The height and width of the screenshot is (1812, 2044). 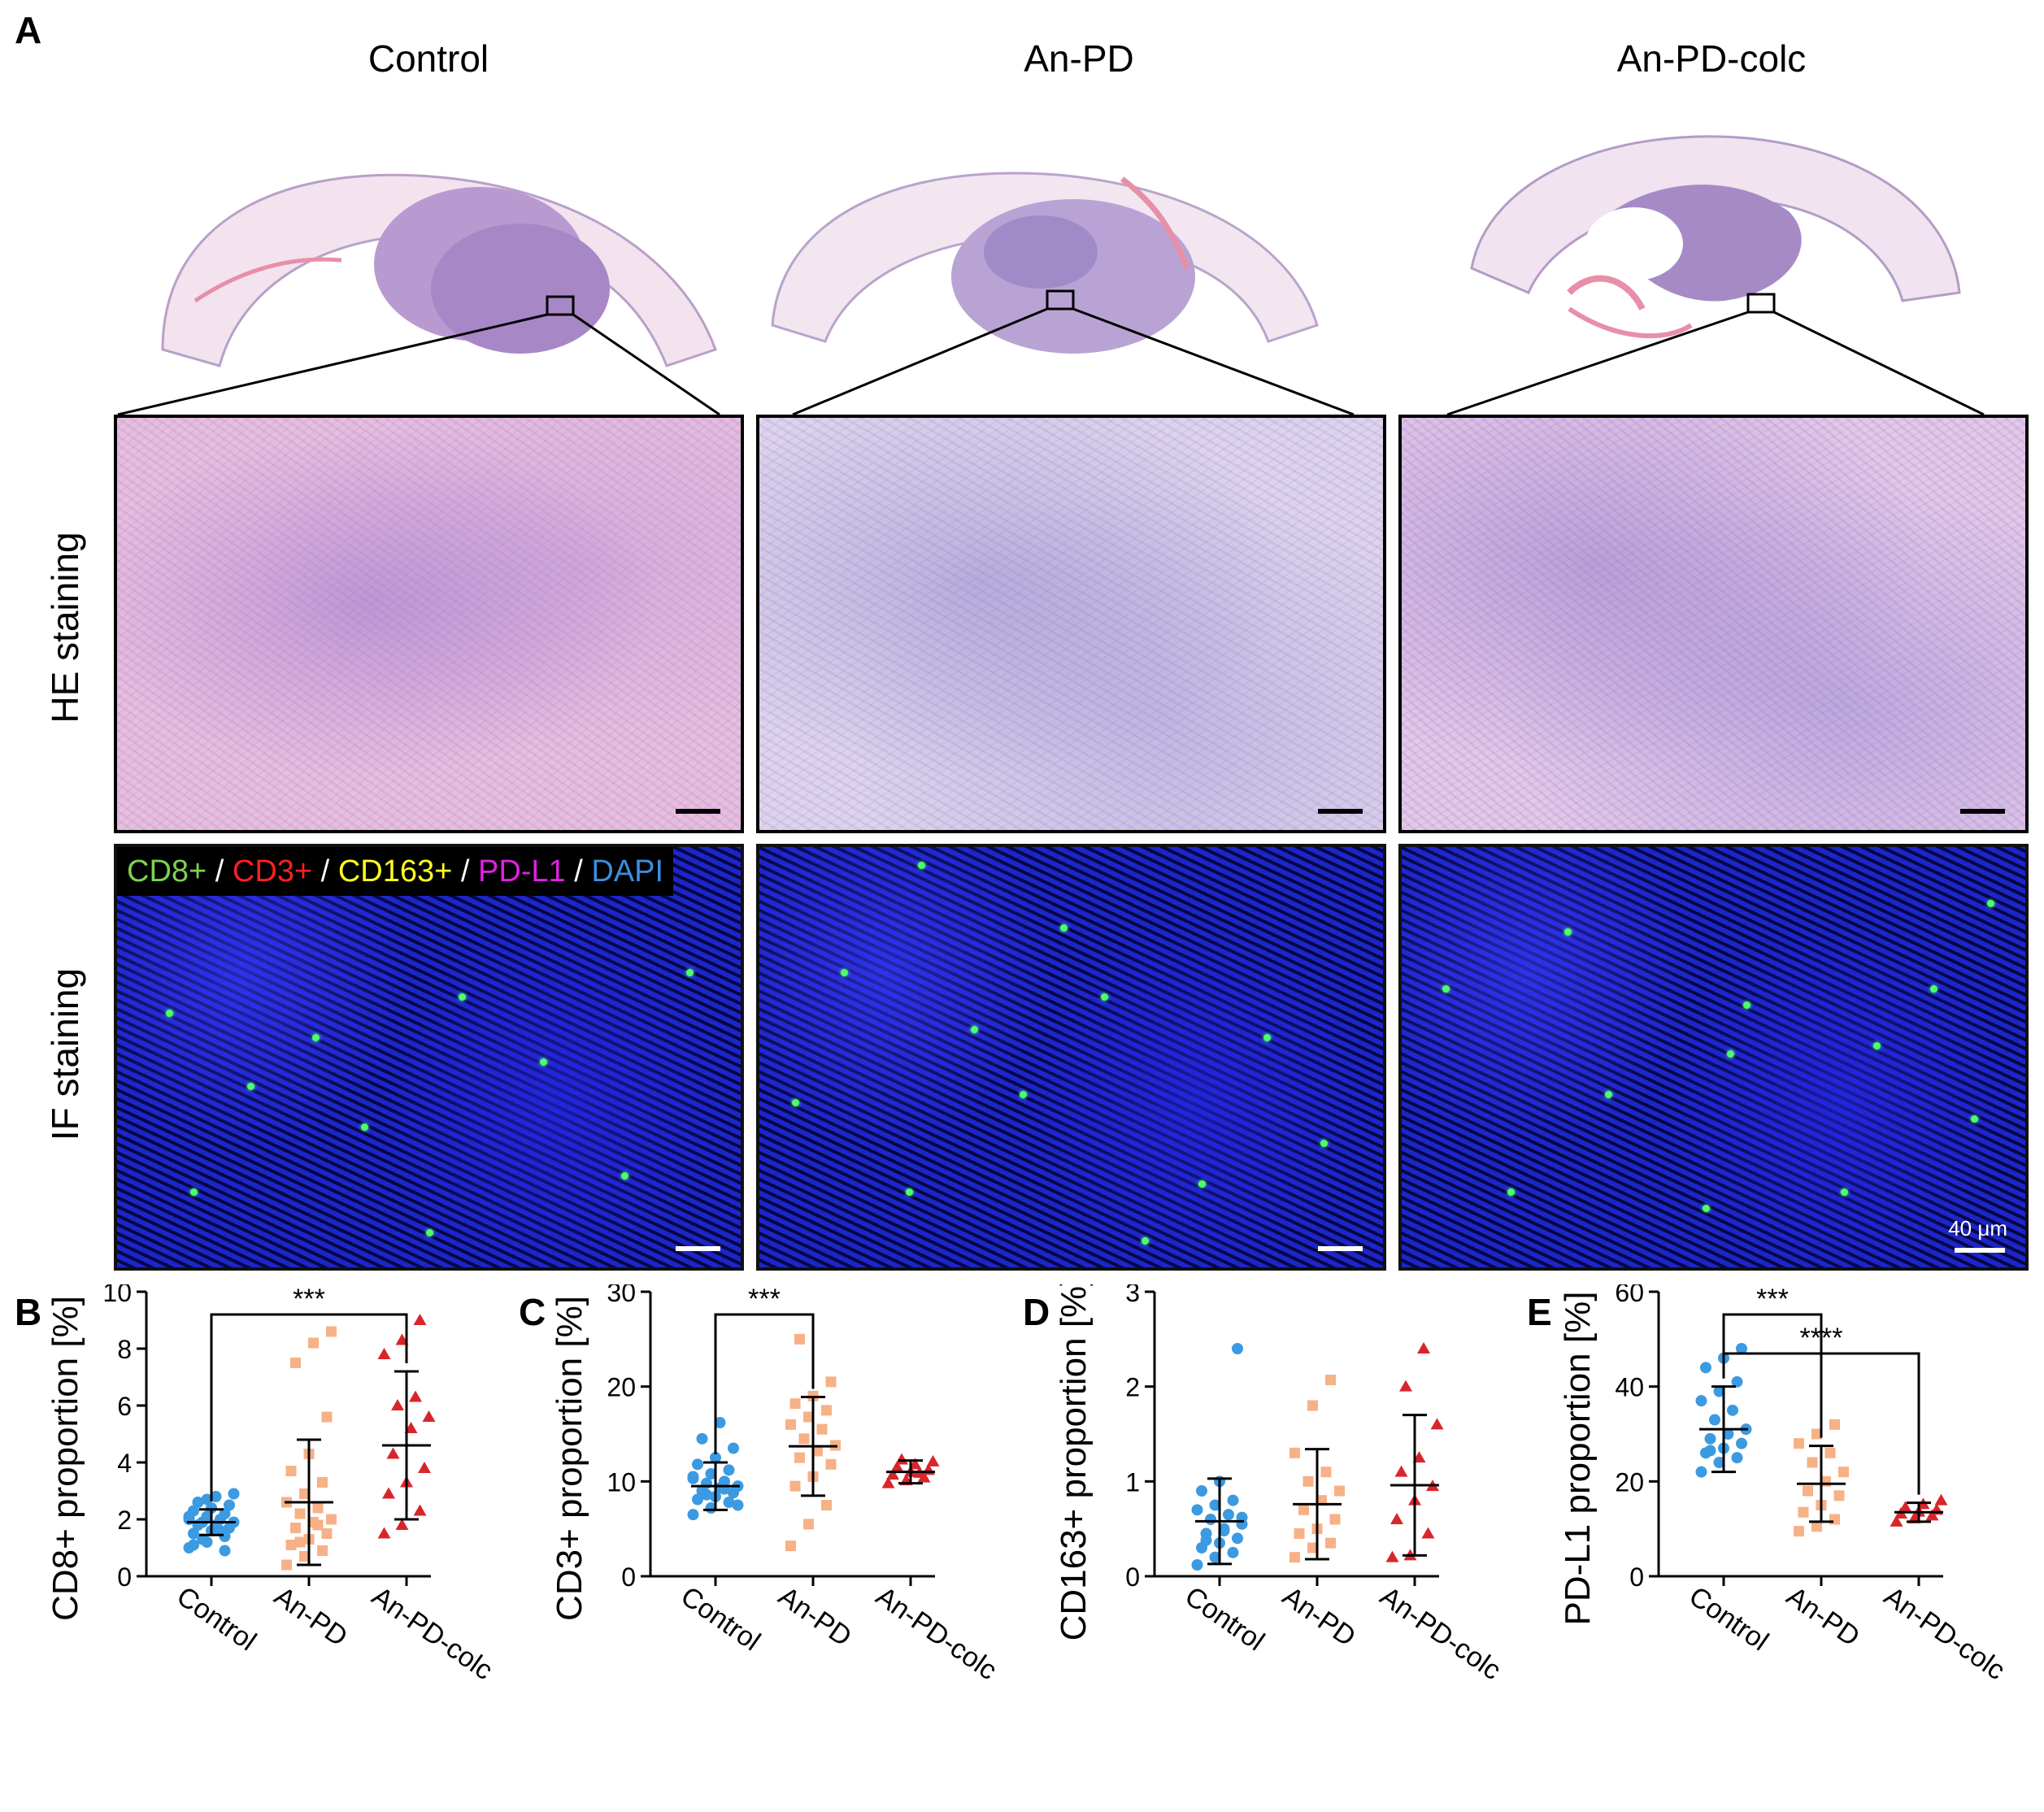 What do you see at coordinates (532, 1312) in the screenshot?
I see `panel-letter: C` at bounding box center [532, 1312].